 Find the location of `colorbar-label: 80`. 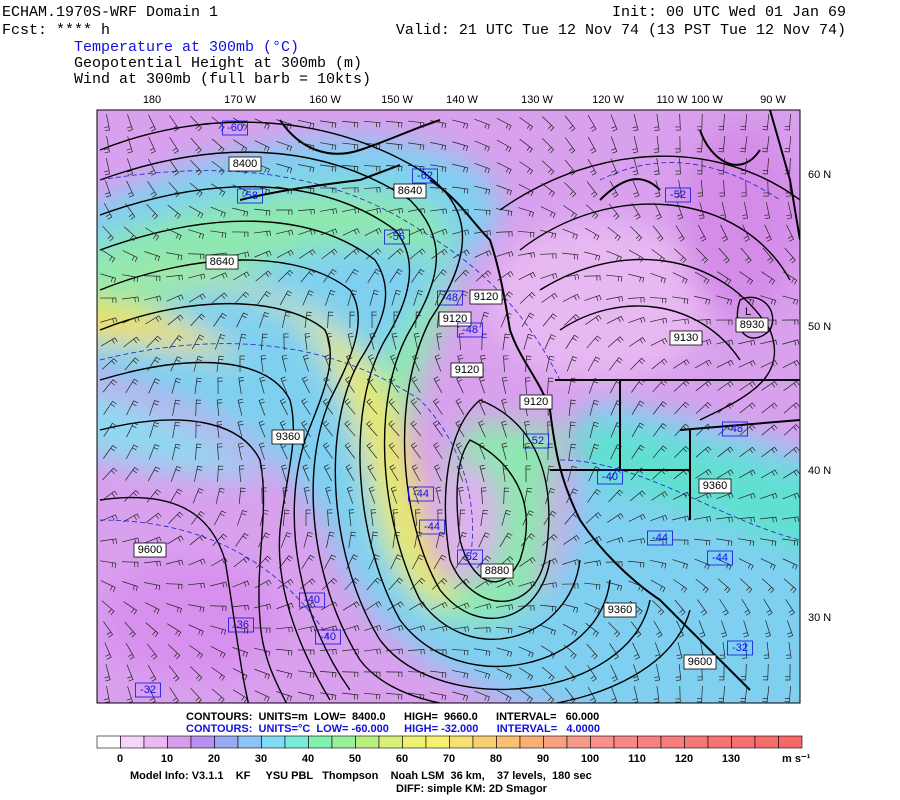

colorbar-label: 80 is located at coordinates (496, 759).